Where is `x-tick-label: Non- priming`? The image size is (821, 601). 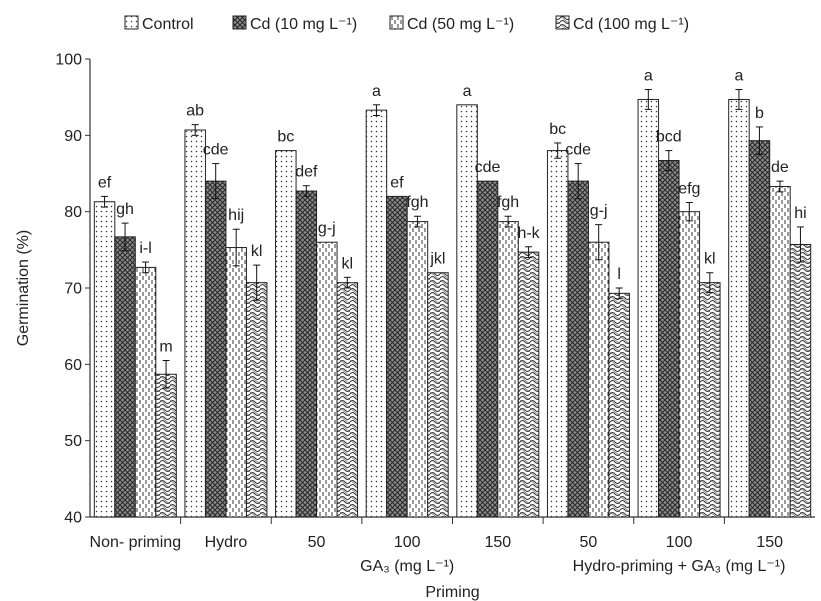 x-tick-label: Non- priming is located at coordinates (136, 542).